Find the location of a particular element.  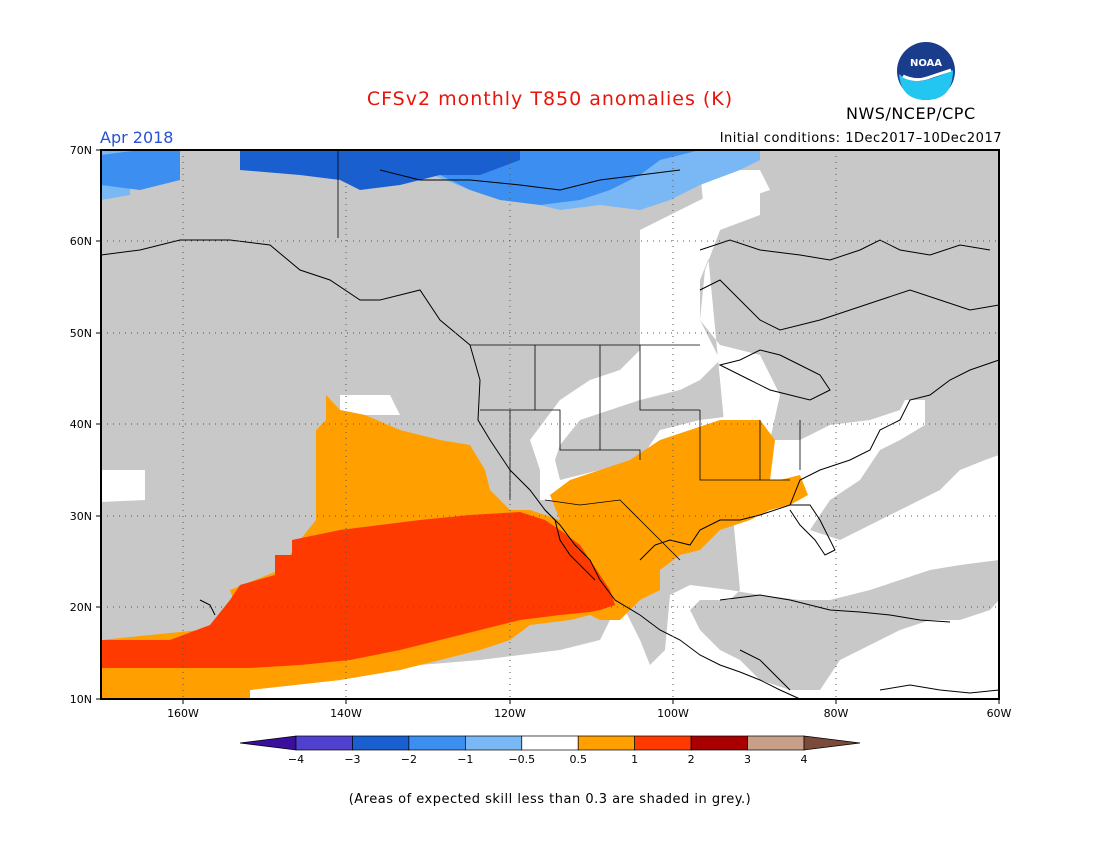

lat-label: 20N is located at coordinates (81, 607).